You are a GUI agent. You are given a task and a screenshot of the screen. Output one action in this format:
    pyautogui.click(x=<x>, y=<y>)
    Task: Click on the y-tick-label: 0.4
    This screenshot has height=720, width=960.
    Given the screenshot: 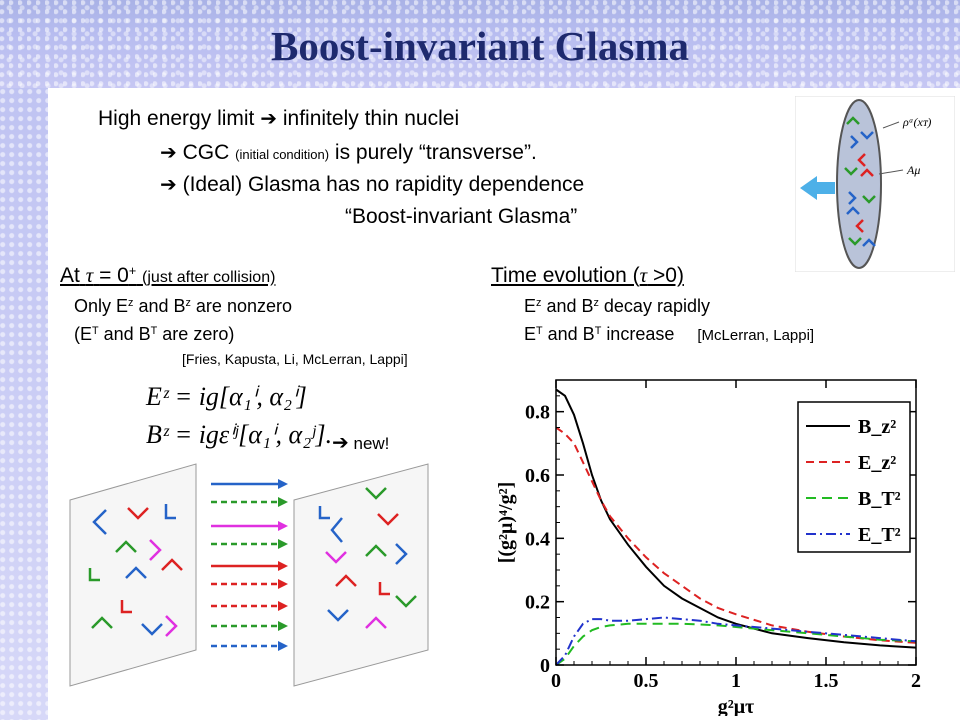 What is the action you would take?
    pyautogui.click(x=537, y=539)
    